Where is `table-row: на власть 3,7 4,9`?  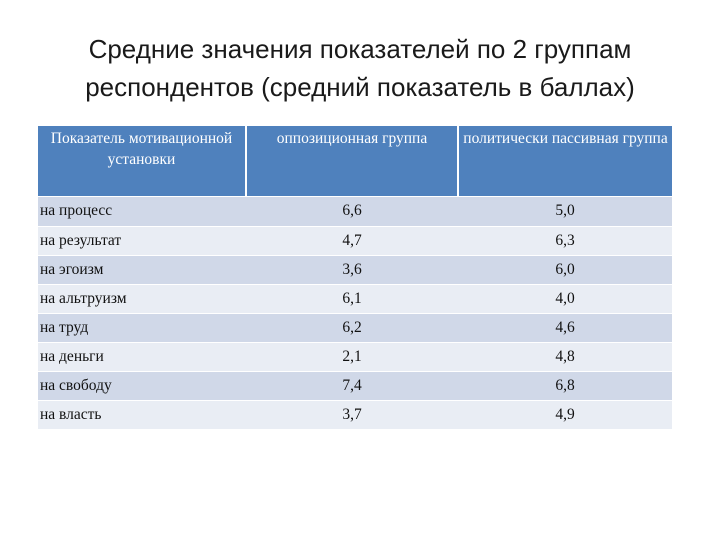
table-row: на власть 3,7 4,9 is located at coordinates (355, 414).